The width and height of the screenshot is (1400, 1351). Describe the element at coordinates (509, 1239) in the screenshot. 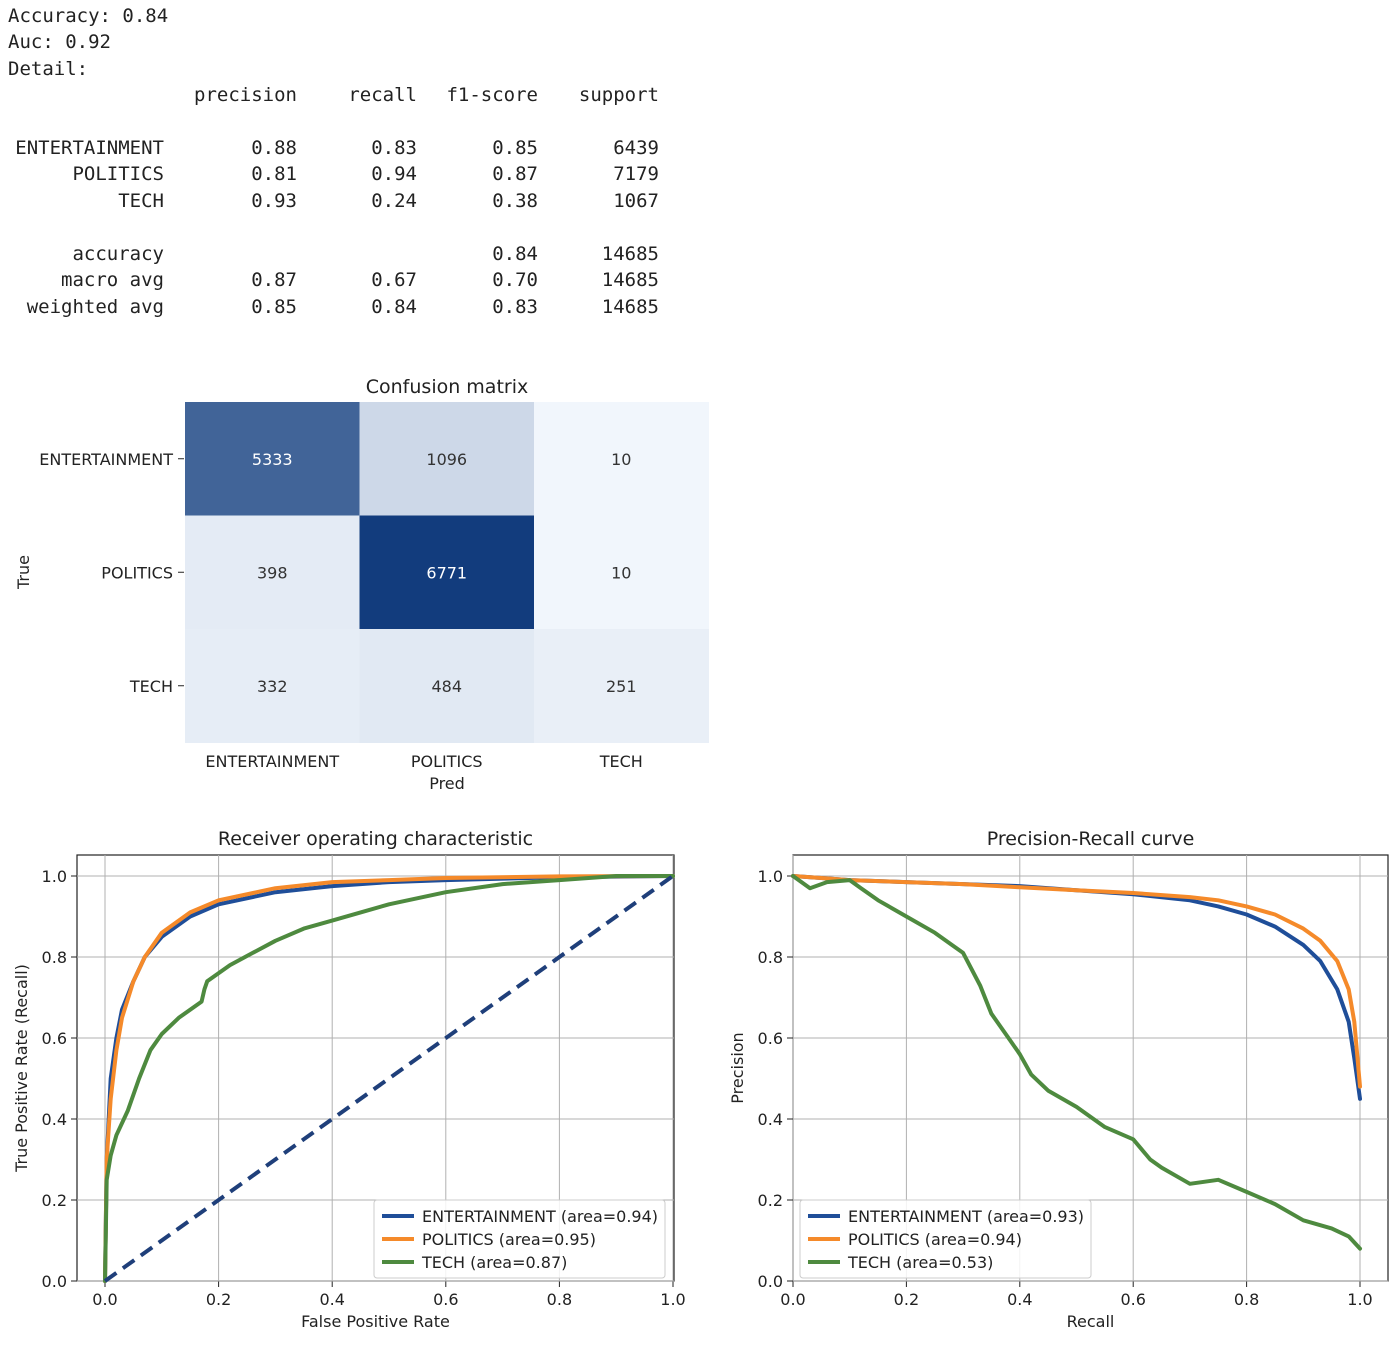

I see `legend-label: POLITICS (area=0.95)` at that location.